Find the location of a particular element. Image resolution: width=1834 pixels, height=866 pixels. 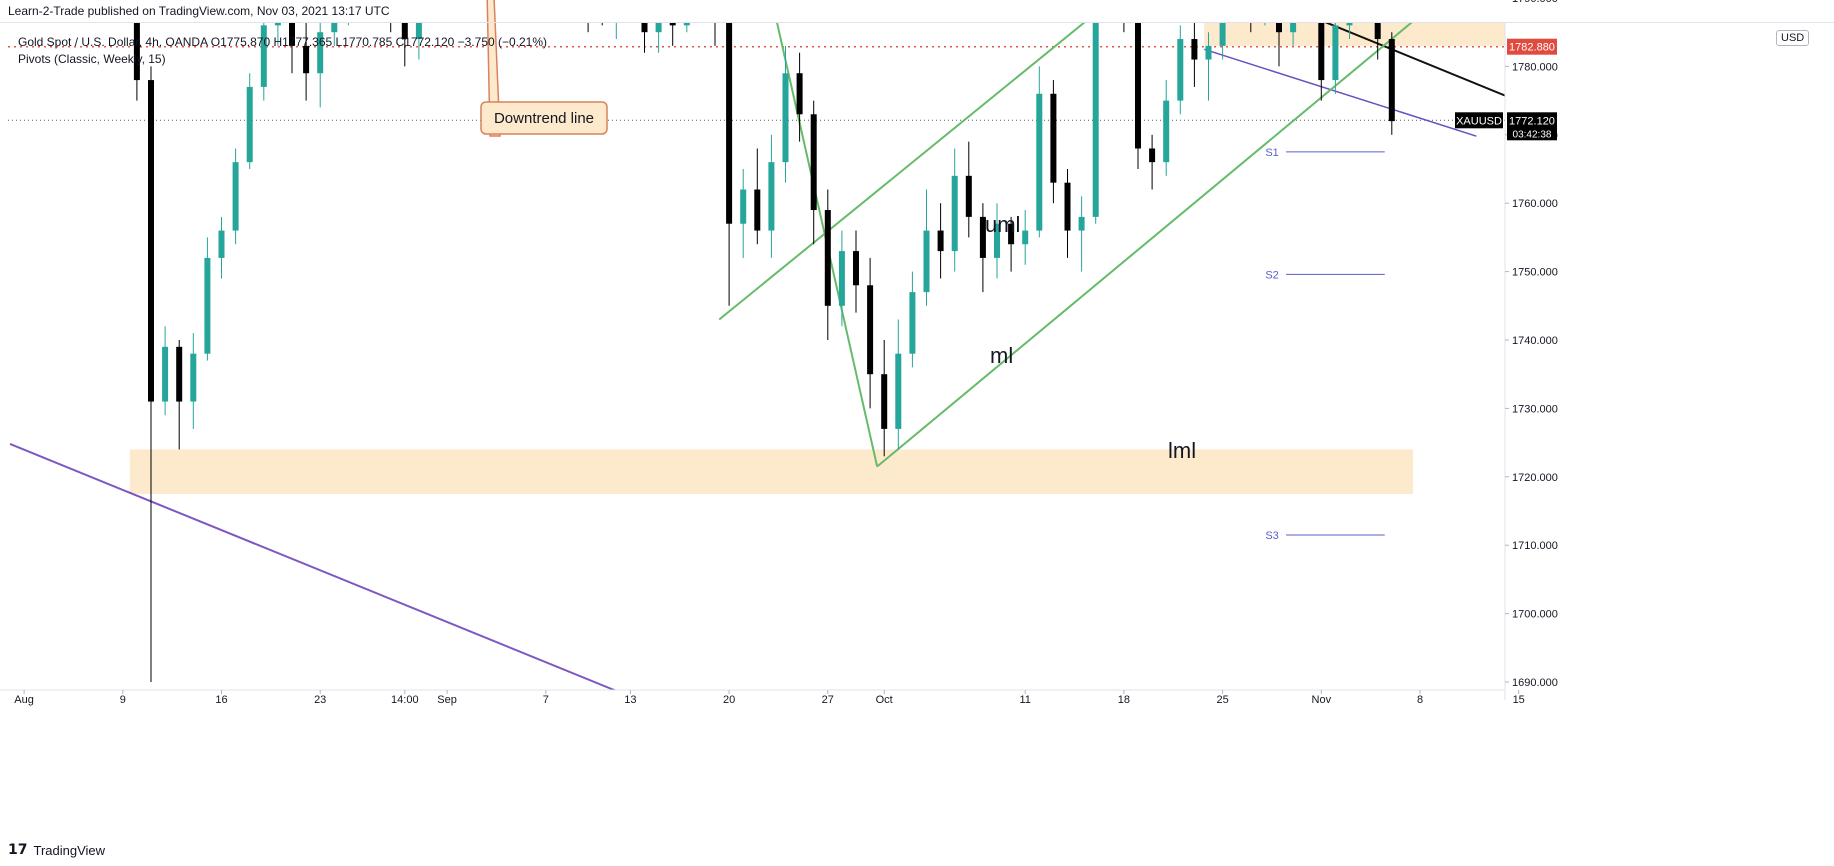

time-tick-label: 20 is located at coordinates (729, 700).